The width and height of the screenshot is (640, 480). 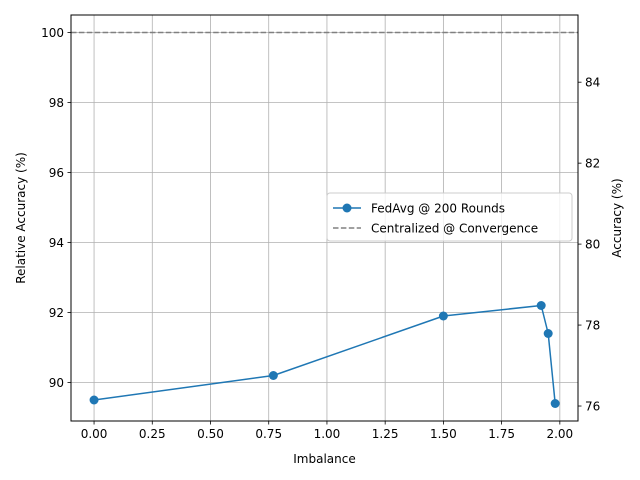 I want to click on y-axis-ticks: 90 92 94 96 98 100, so click(x=56, y=208).